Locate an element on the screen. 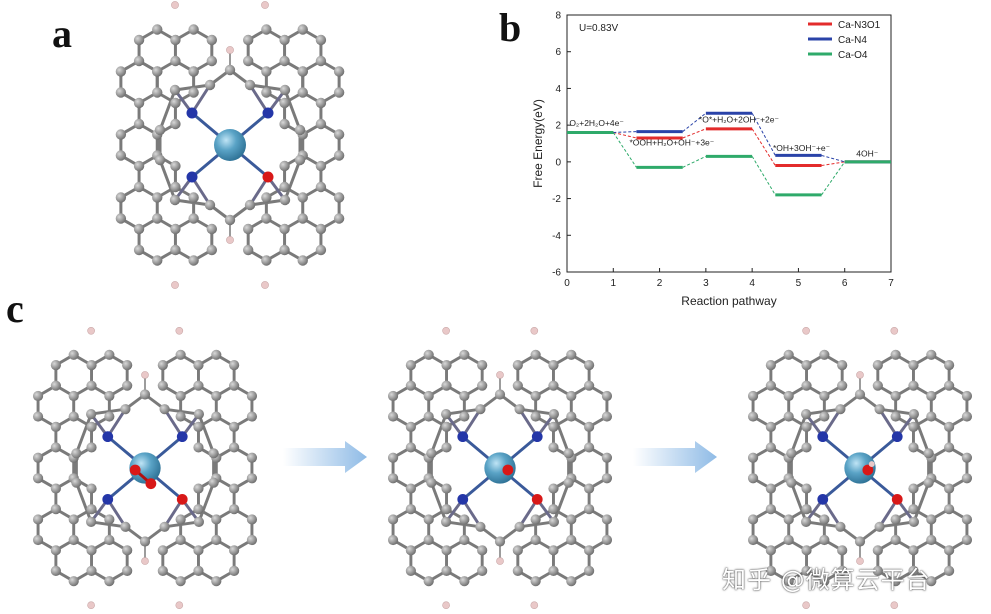 Image resolution: width=991 pixels, height=614 pixels. nitrogen-atom is located at coordinates (182, 437).